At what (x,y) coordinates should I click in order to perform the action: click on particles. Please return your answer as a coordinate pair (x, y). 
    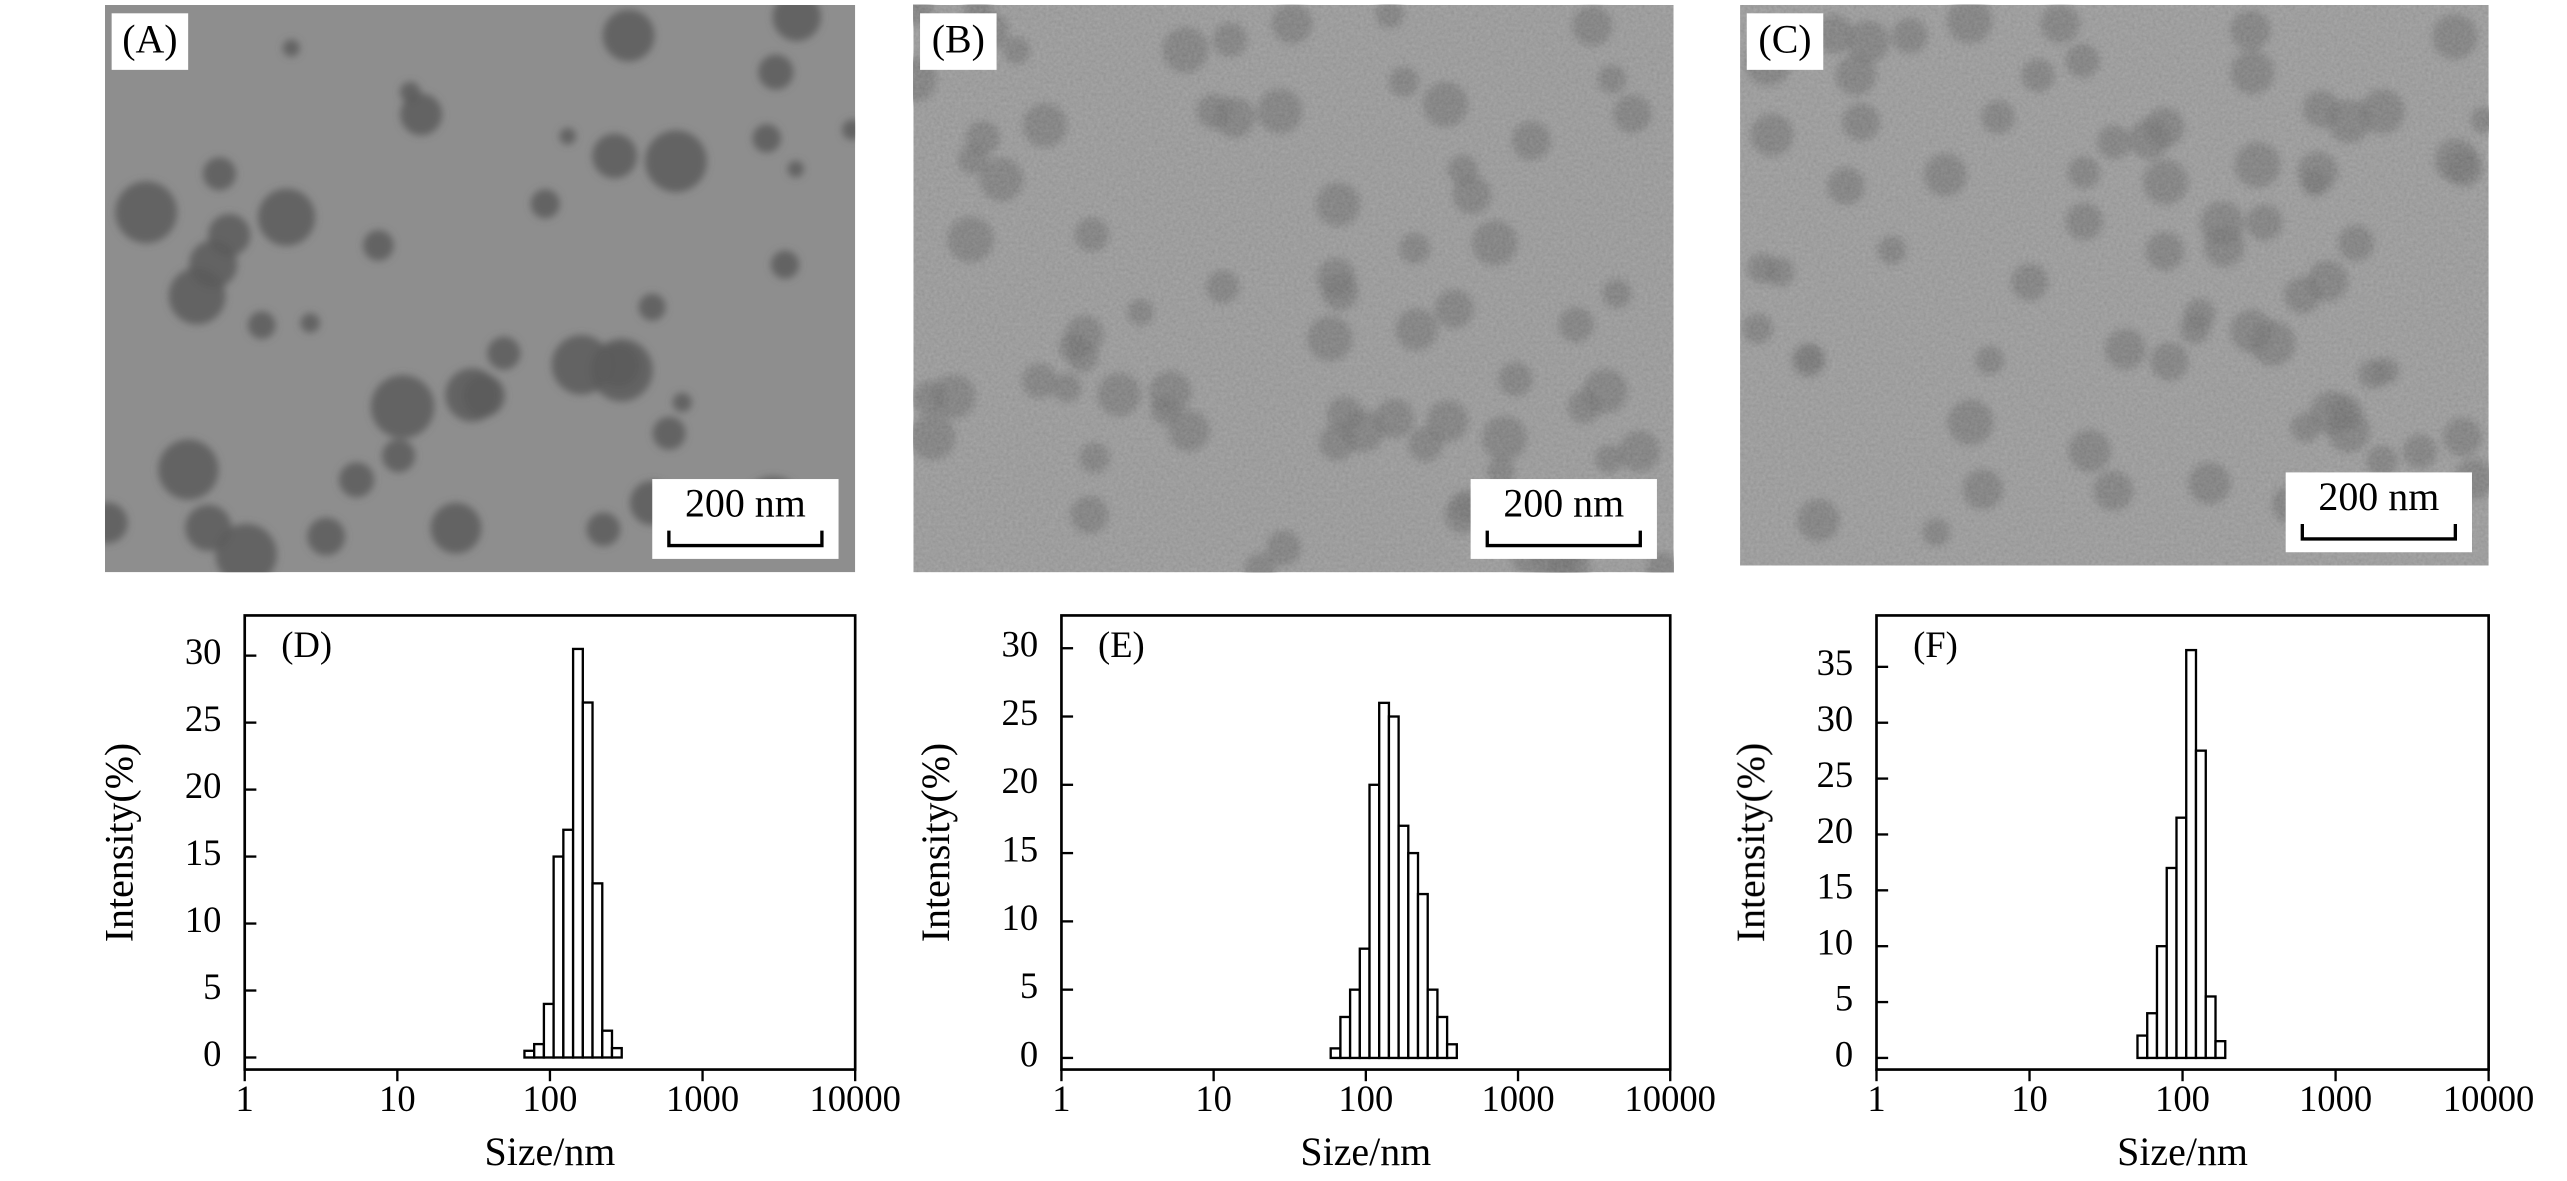
    Looking at the image, I should click on (480, 288).